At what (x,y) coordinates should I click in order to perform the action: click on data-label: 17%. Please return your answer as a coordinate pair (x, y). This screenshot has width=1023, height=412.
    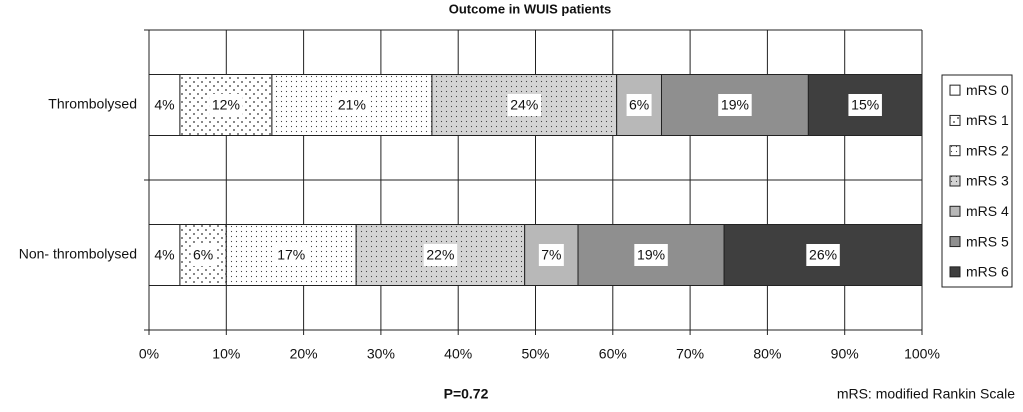
    Looking at the image, I should click on (291, 255).